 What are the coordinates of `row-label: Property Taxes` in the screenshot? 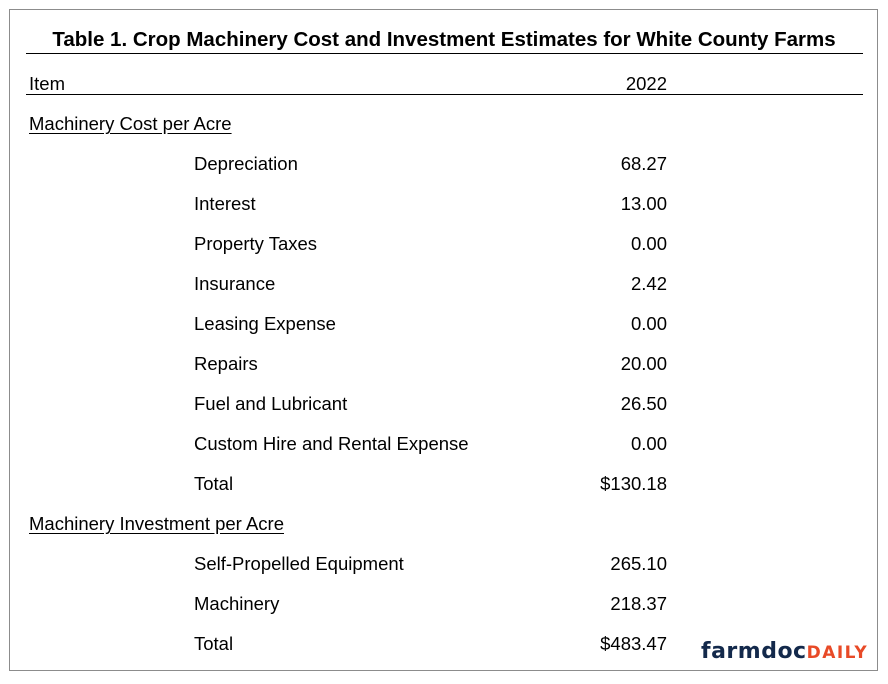 It's located at (256, 243).